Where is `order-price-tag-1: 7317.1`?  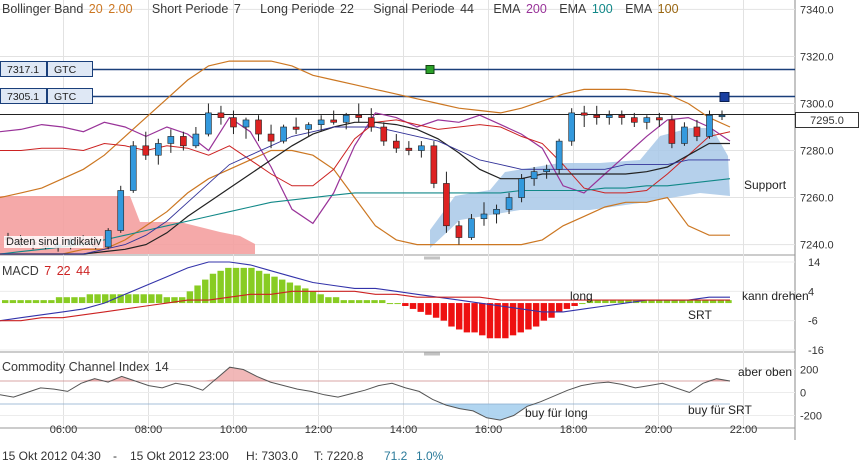 order-price-tag-1: 7317.1 is located at coordinates (23, 69).